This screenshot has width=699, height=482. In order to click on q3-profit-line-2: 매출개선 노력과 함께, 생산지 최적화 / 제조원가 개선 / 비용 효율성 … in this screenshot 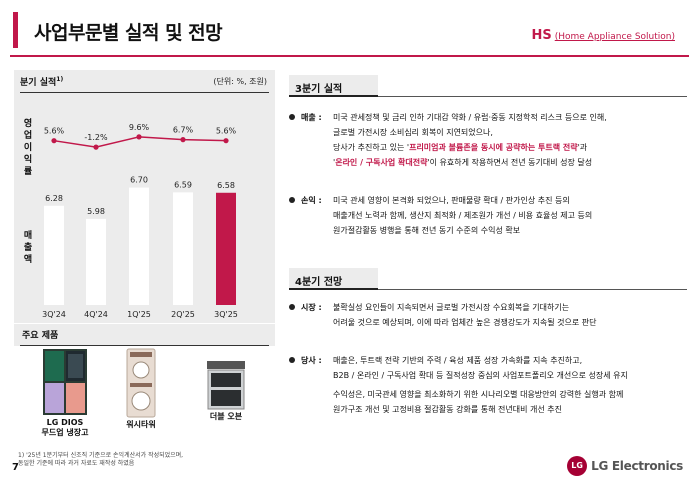, I will do `click(463, 215)`.